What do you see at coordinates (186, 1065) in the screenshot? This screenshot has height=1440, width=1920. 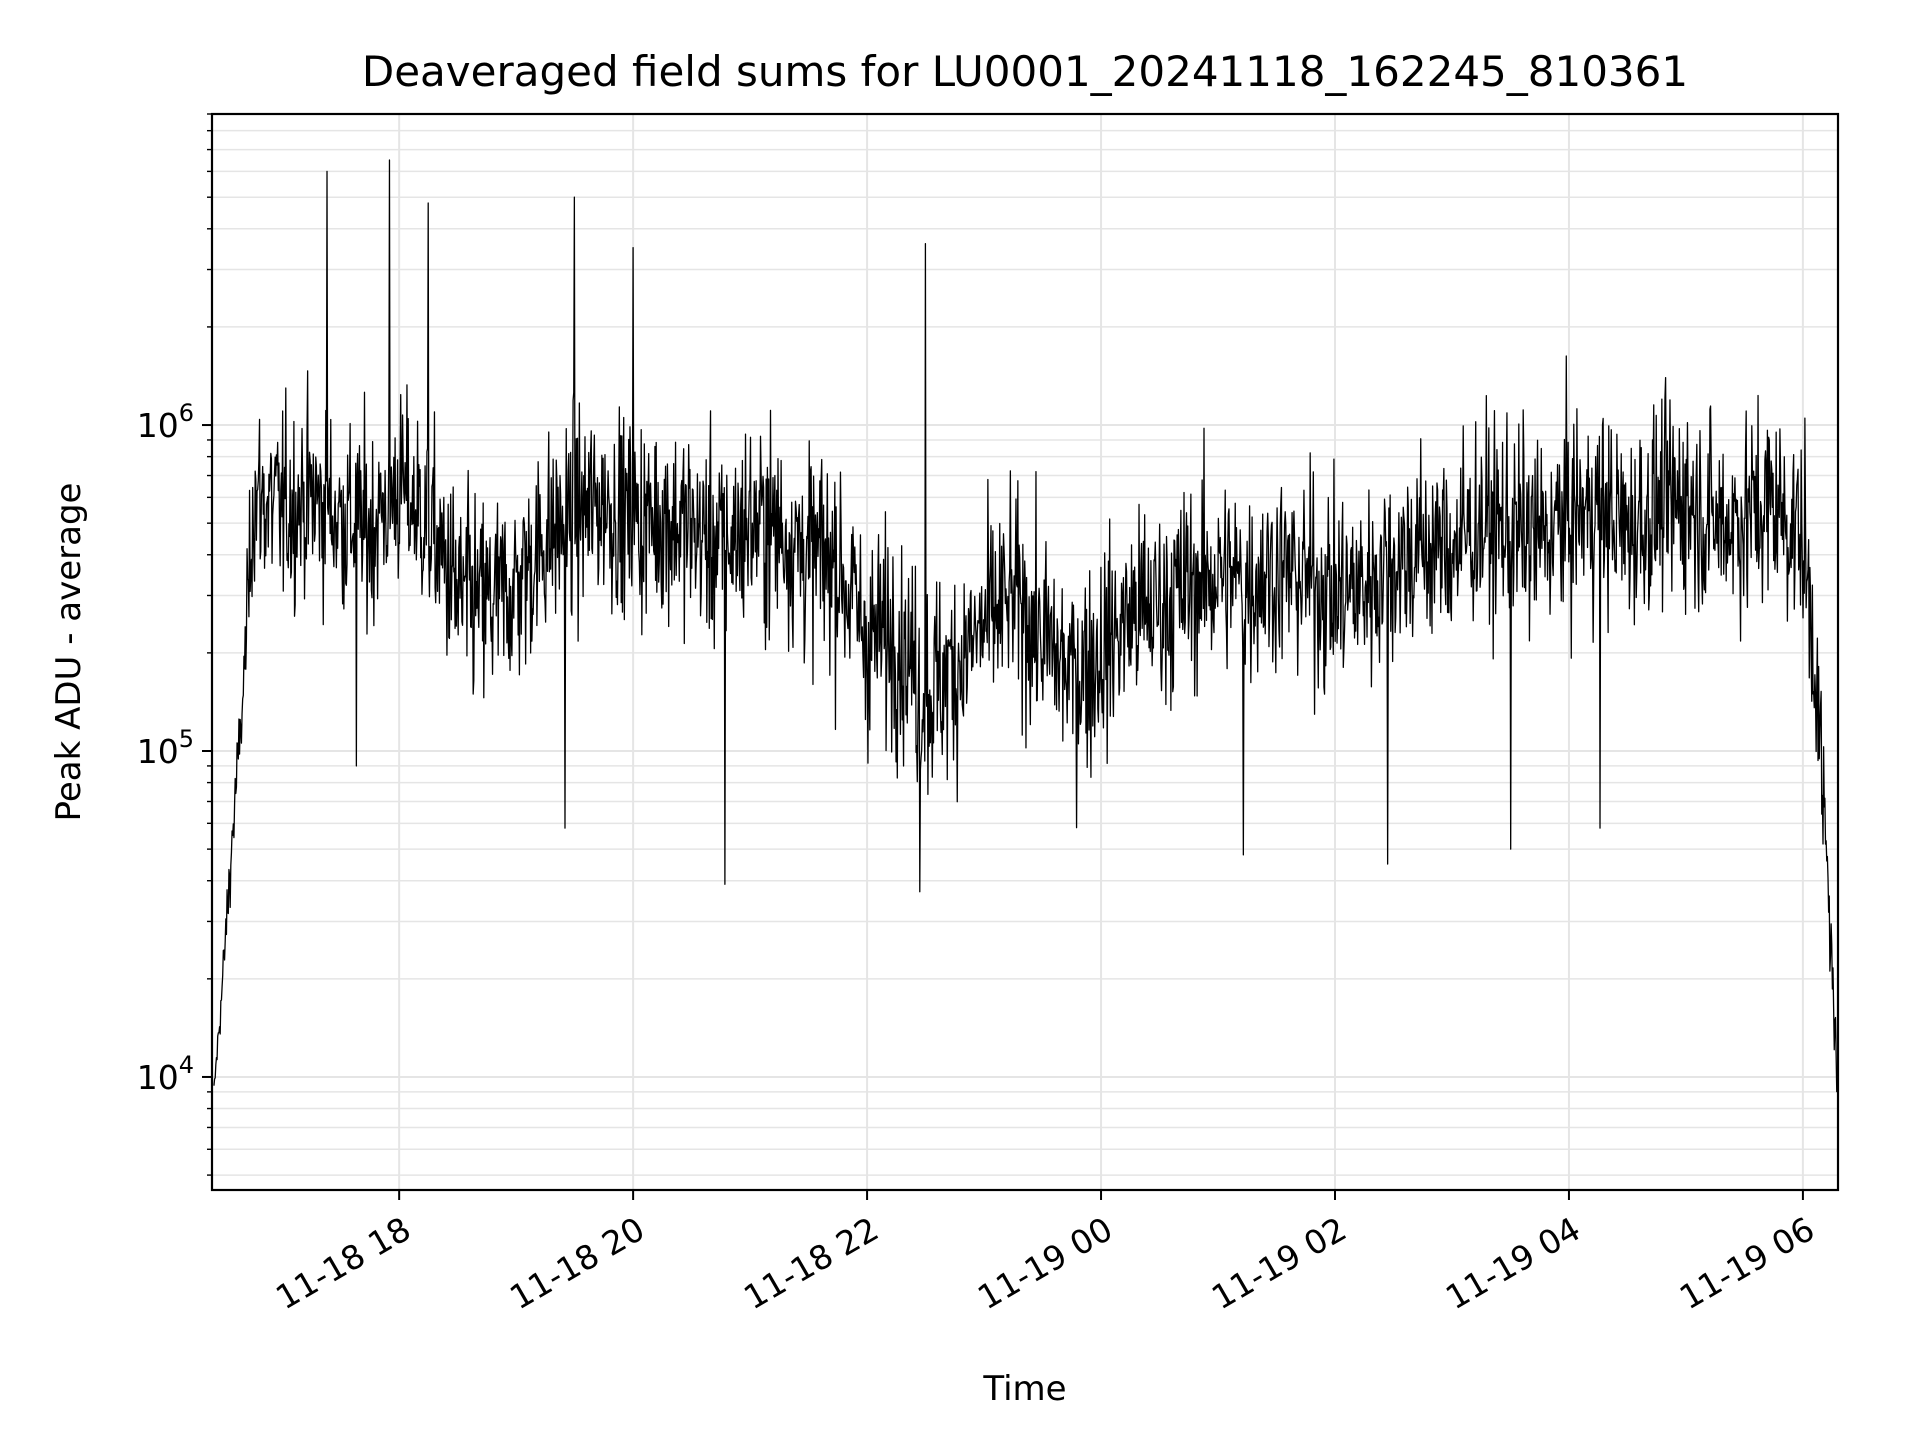 I see `y-tick-exponent: 4` at bounding box center [186, 1065].